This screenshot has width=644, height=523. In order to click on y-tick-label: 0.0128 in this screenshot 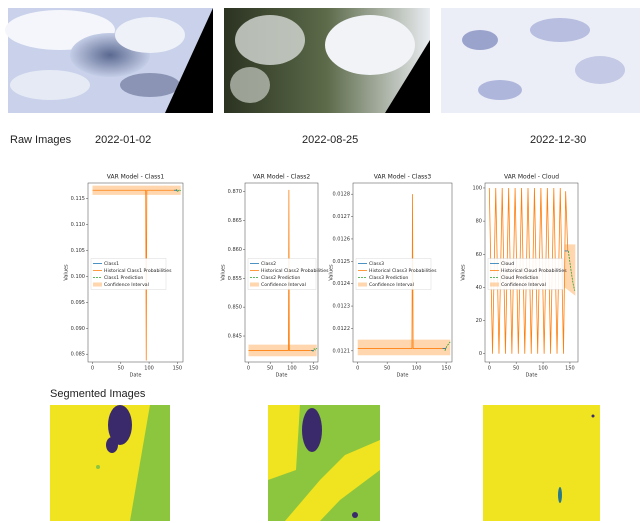, I will do `click(342, 195)`.